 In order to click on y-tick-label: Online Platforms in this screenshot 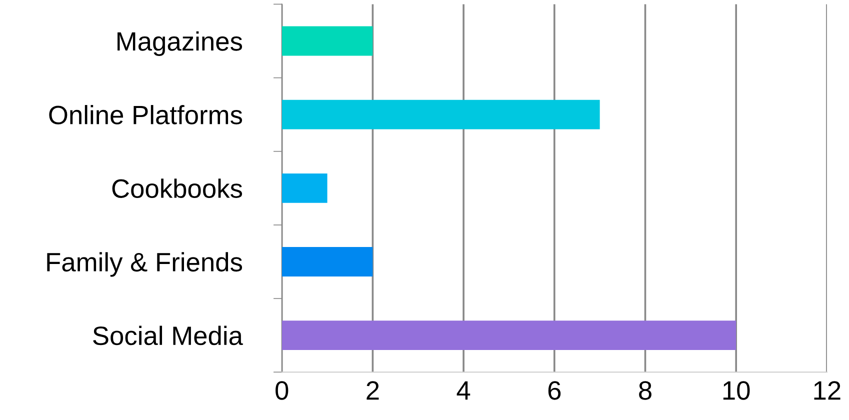, I will do `click(145, 114)`.